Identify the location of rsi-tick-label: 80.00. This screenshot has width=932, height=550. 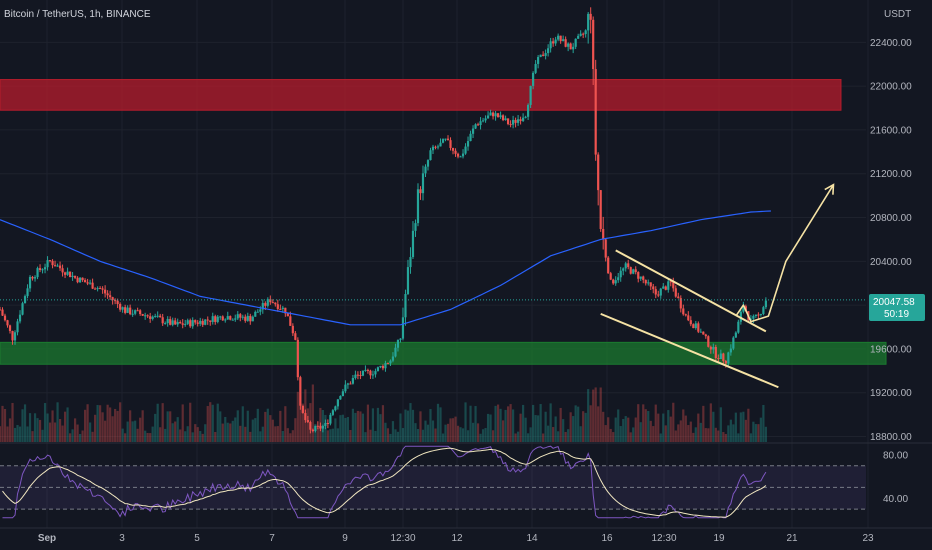
(895, 455).